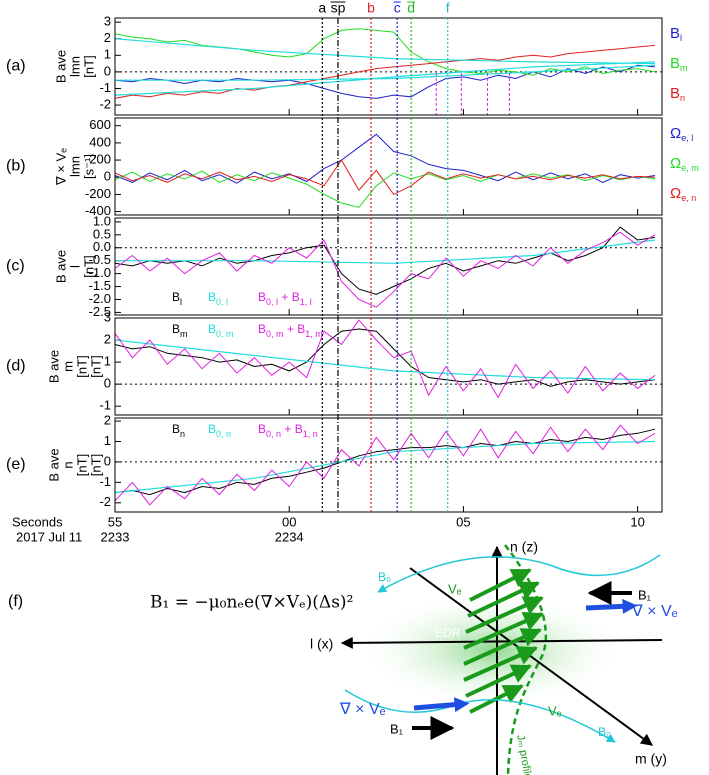 This screenshot has width=709, height=775. Describe the element at coordinates (285, 298) in the screenshot. I see `legend-entry: B0, l + B1, l` at that location.